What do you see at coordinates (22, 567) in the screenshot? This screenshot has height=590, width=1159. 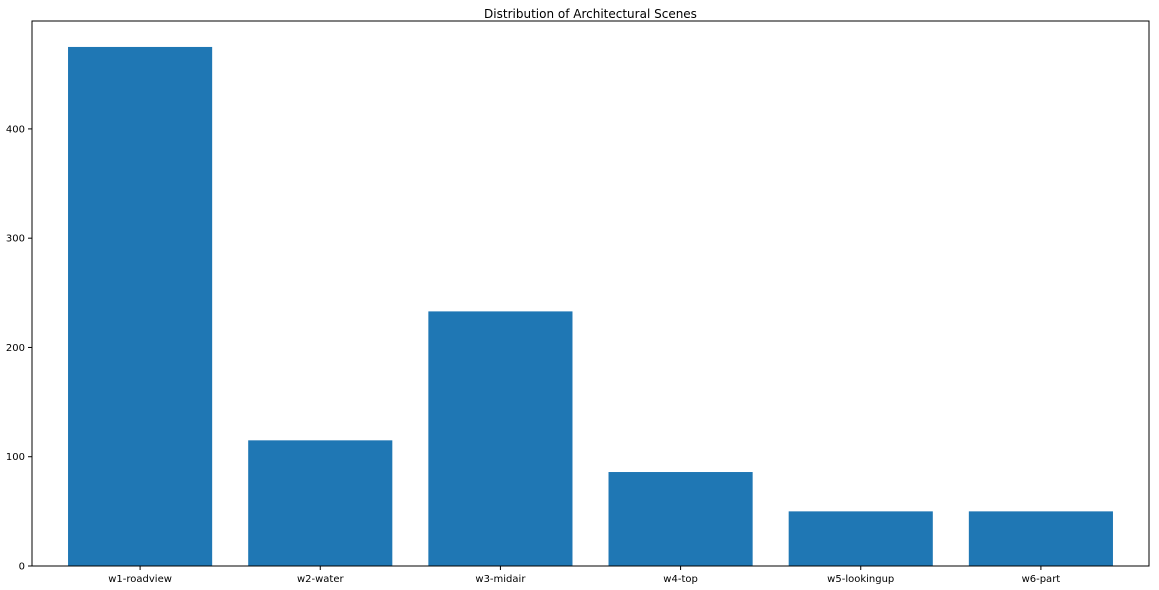 I see `y-tick-label: 0` at bounding box center [22, 567].